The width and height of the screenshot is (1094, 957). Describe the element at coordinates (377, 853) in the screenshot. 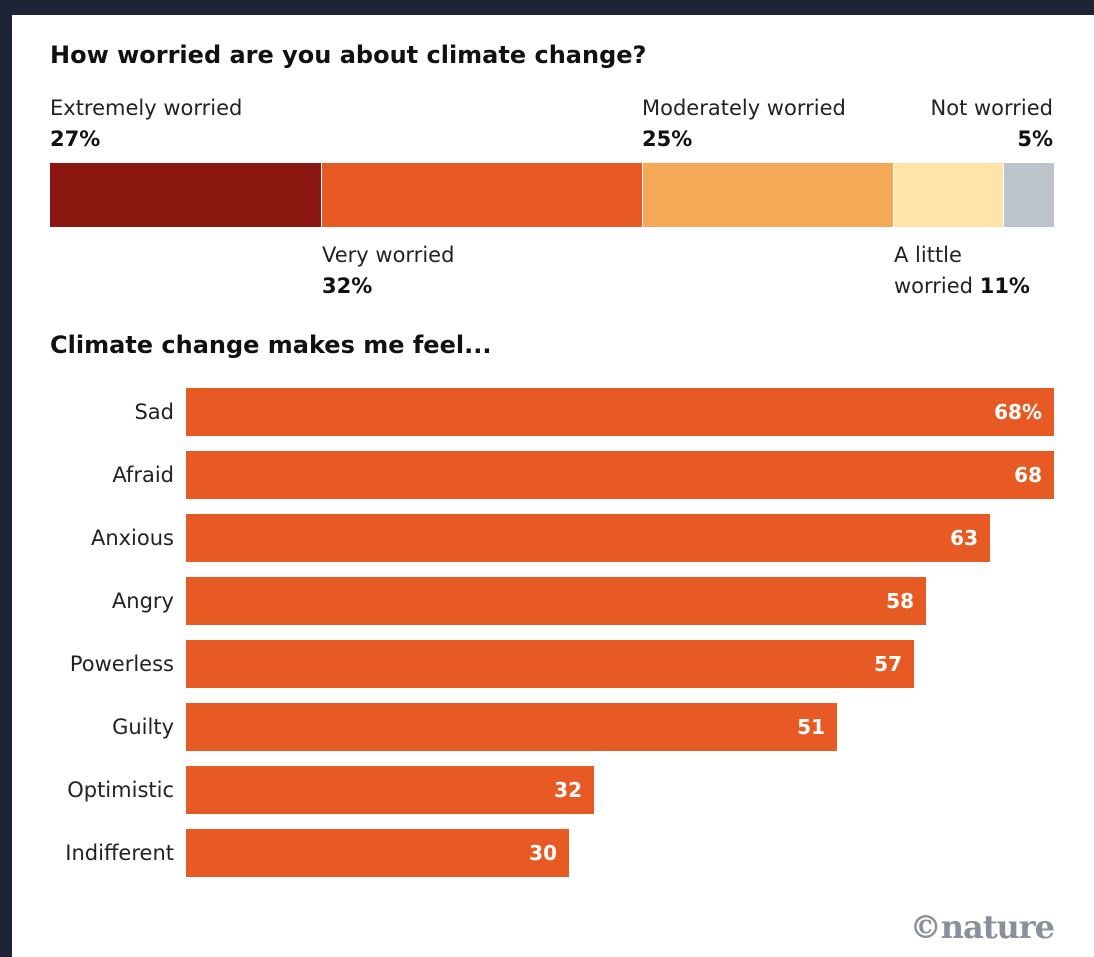

I see `bar-indifferent: 30` at that location.